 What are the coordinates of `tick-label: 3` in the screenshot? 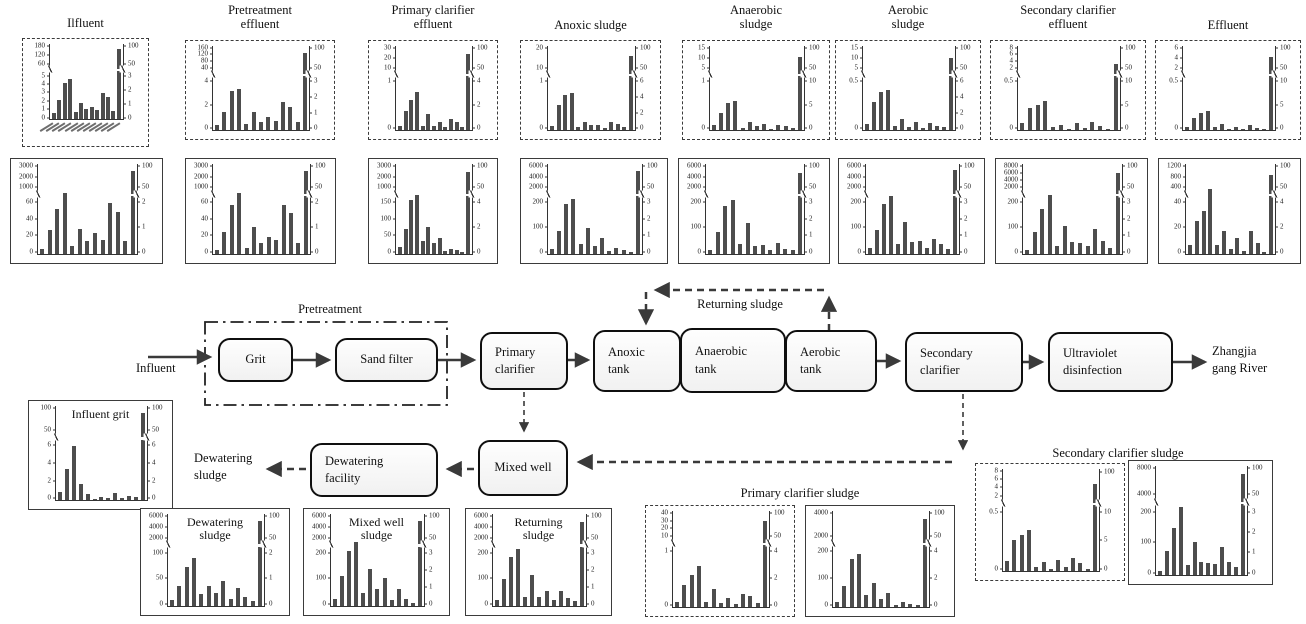 It's located at (1254, 511).